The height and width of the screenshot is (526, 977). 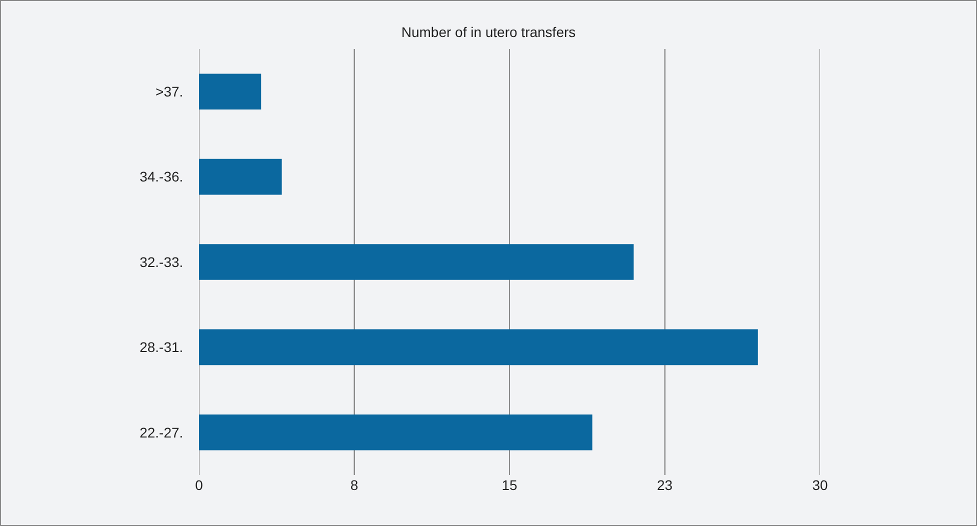 I want to click on x-tick-label: 15, so click(x=510, y=485).